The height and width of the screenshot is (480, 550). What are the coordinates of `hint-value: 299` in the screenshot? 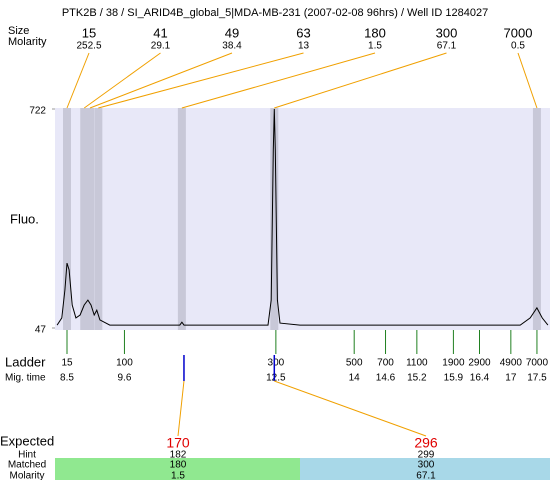 It's located at (426, 455).